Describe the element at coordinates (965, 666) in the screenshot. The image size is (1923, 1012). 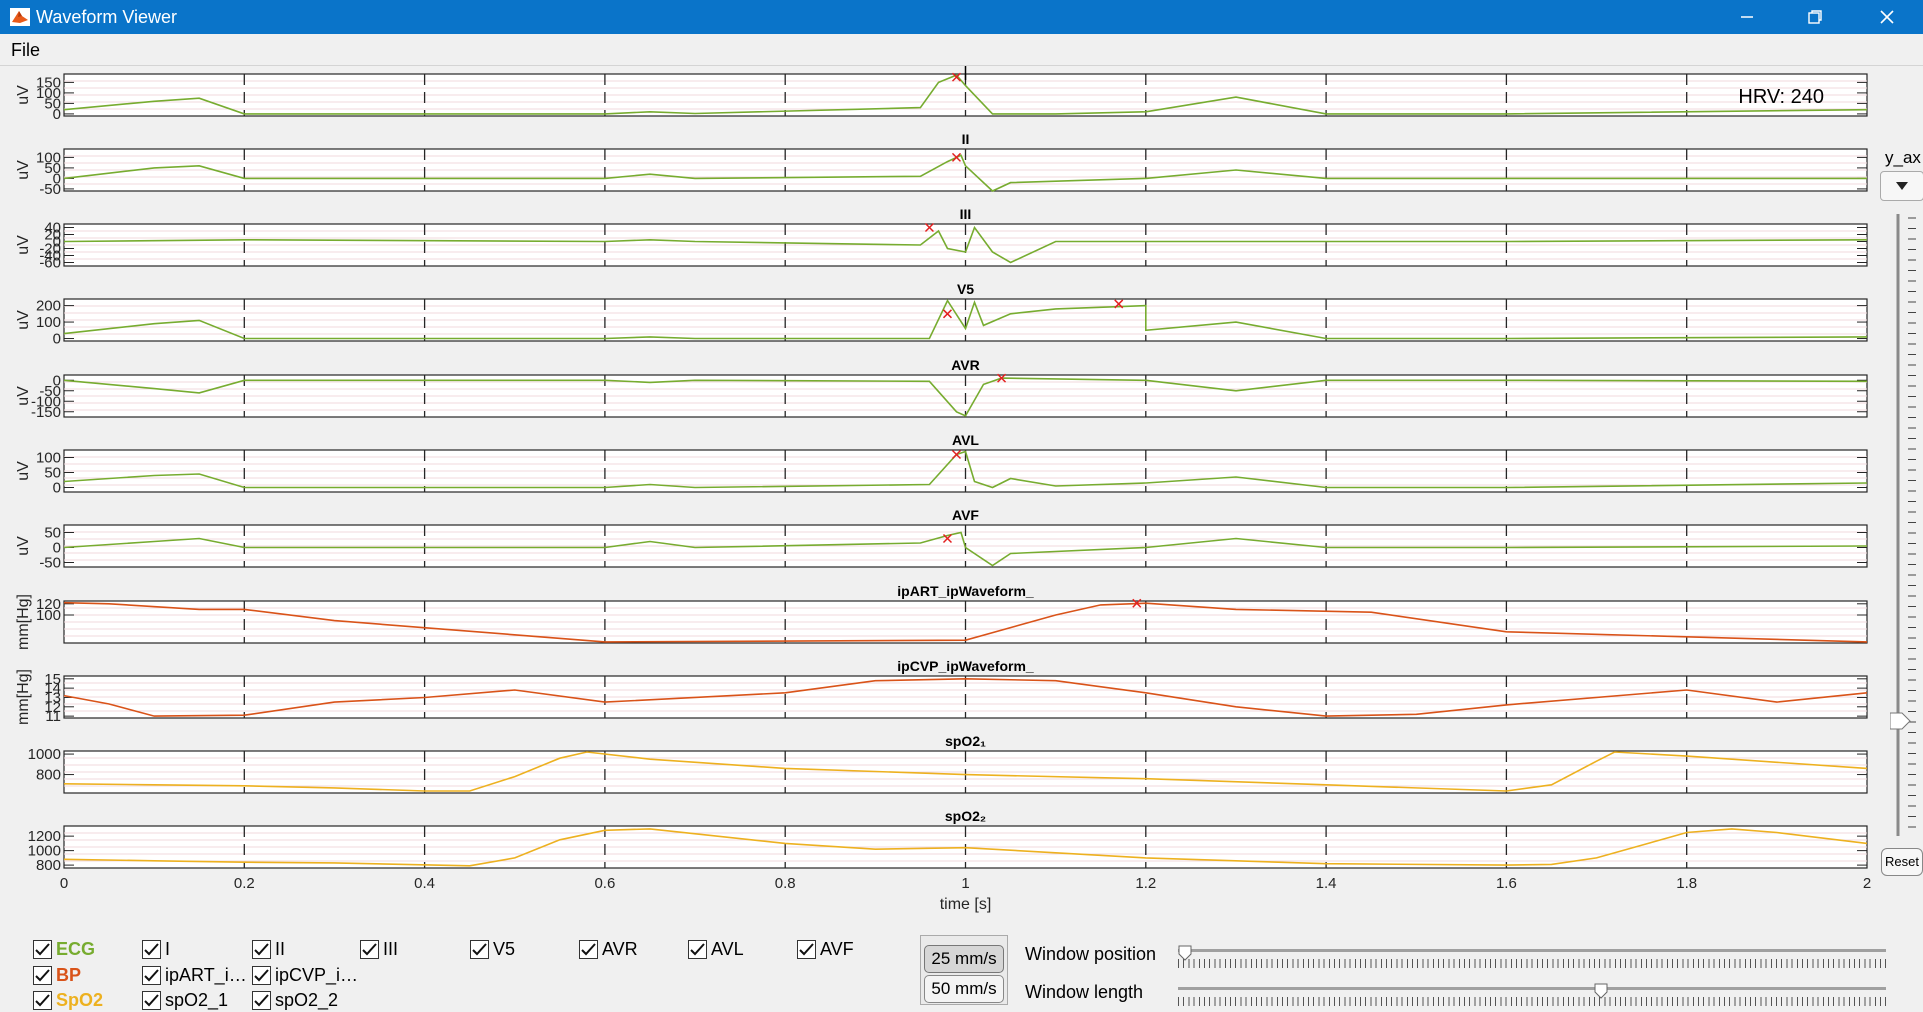
I see `channel-title: ipCVP_ipWaveform_` at that location.